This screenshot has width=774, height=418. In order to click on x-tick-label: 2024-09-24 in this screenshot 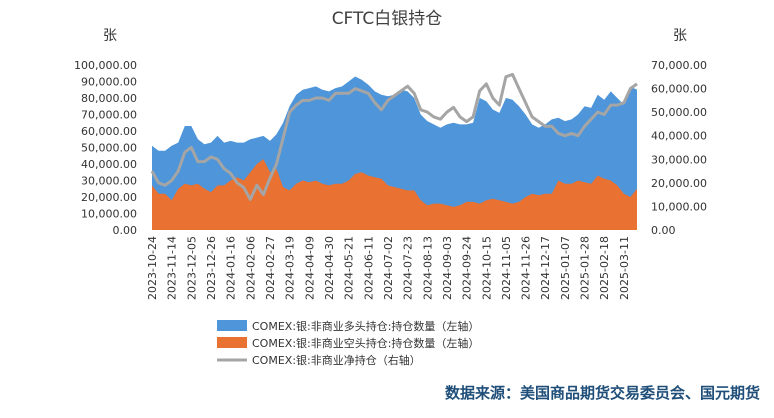, I will do `click(467, 268)`.